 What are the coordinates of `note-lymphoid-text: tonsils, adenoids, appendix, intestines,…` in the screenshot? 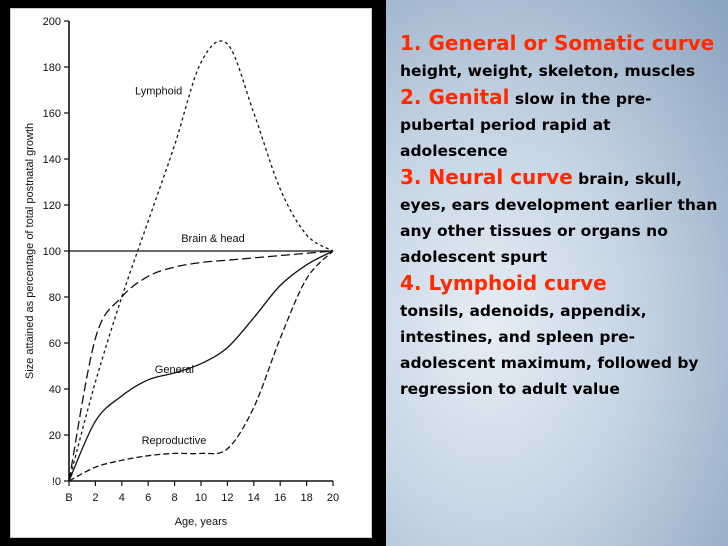 It's located at (549, 350).